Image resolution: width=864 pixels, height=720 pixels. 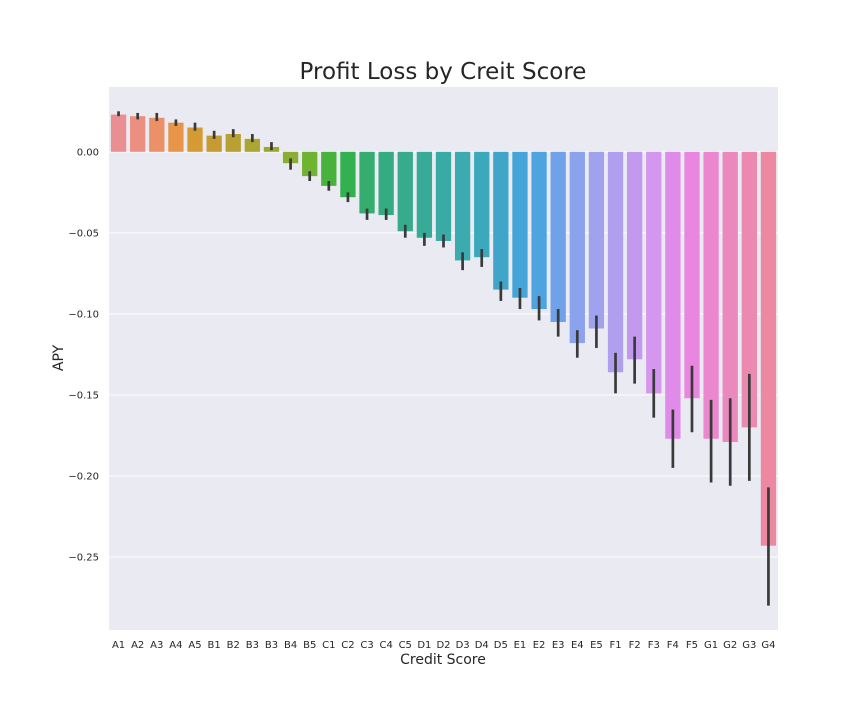 I want to click on x-tick-label: F3, so click(x=654, y=645).